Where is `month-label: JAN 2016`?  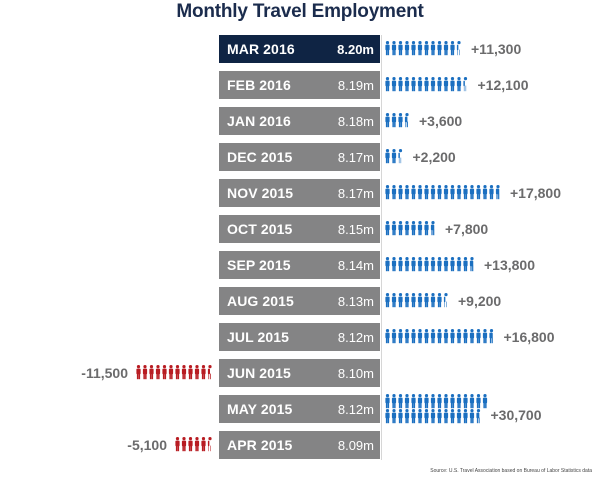
month-label: JAN 2016 is located at coordinates (259, 121).